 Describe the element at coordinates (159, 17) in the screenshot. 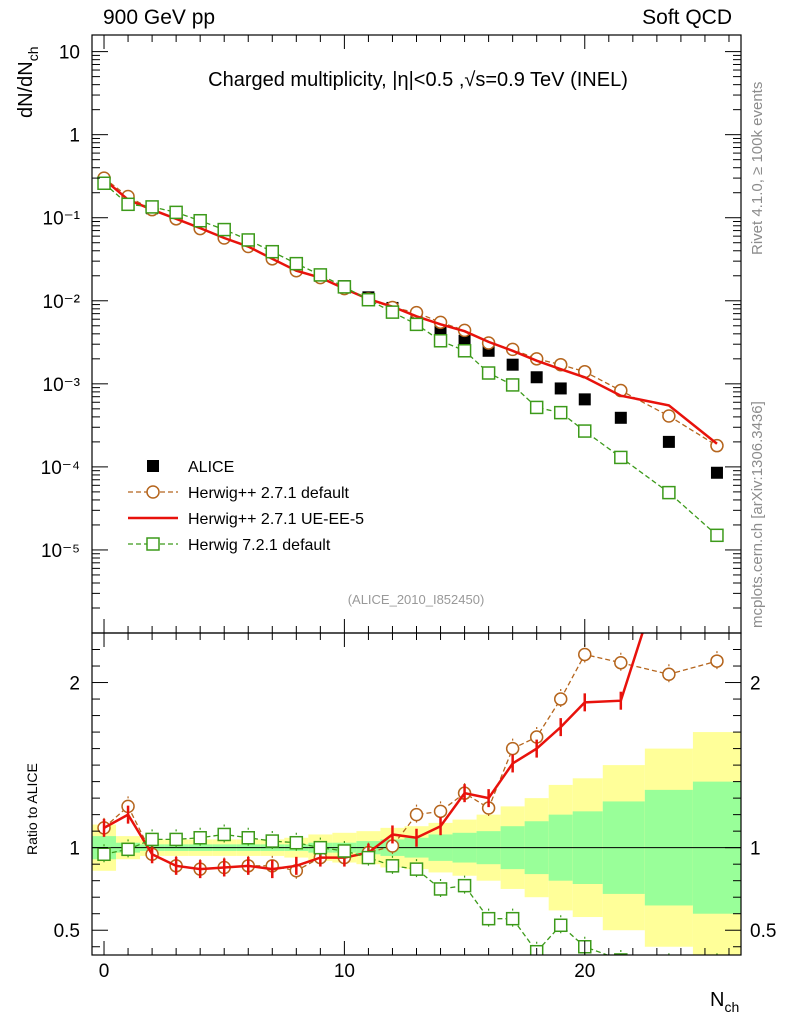

I see `header-left: 900 GeV pp` at that location.